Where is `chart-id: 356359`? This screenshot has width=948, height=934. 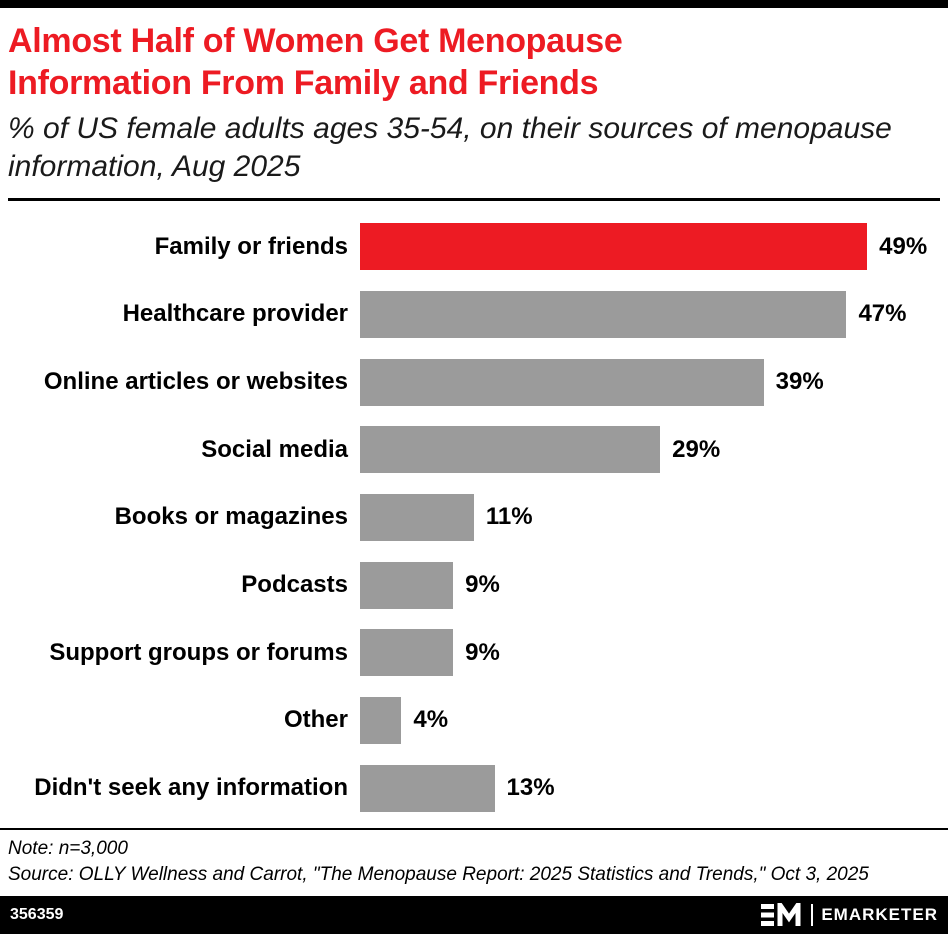 chart-id: 356359 is located at coordinates (37, 914).